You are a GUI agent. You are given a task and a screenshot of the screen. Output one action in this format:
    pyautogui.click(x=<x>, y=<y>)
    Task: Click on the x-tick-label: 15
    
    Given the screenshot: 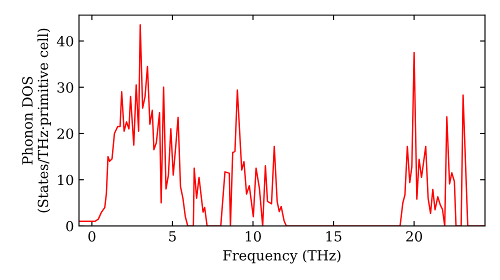 What is the action you would take?
    pyautogui.click(x=334, y=236)
    